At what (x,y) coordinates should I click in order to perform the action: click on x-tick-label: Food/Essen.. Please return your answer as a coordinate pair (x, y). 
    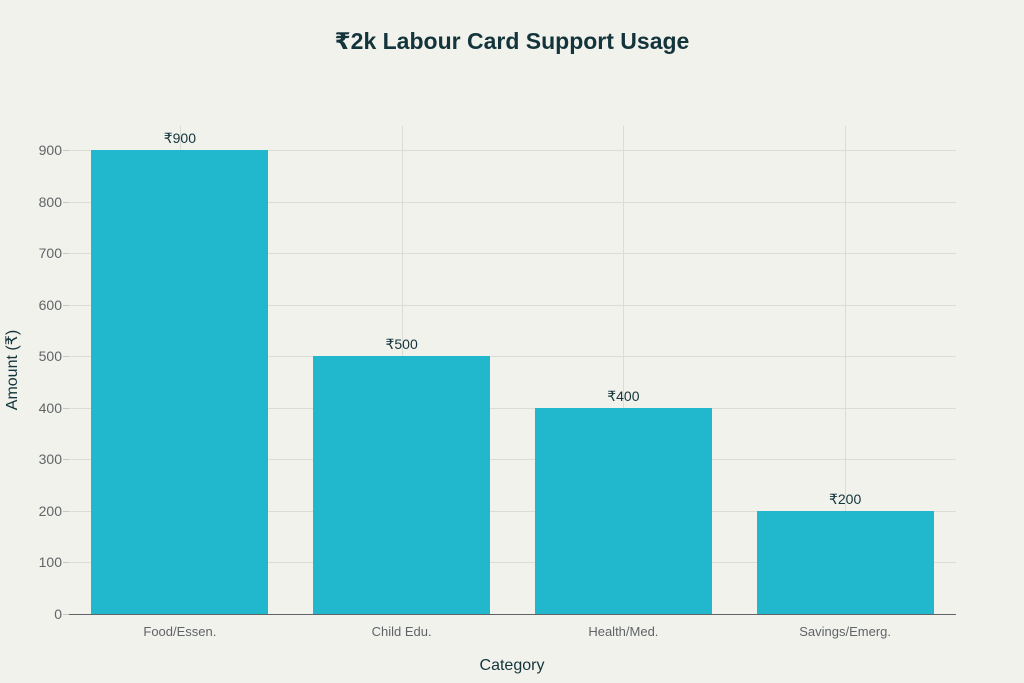
    Looking at the image, I should click on (180, 631).